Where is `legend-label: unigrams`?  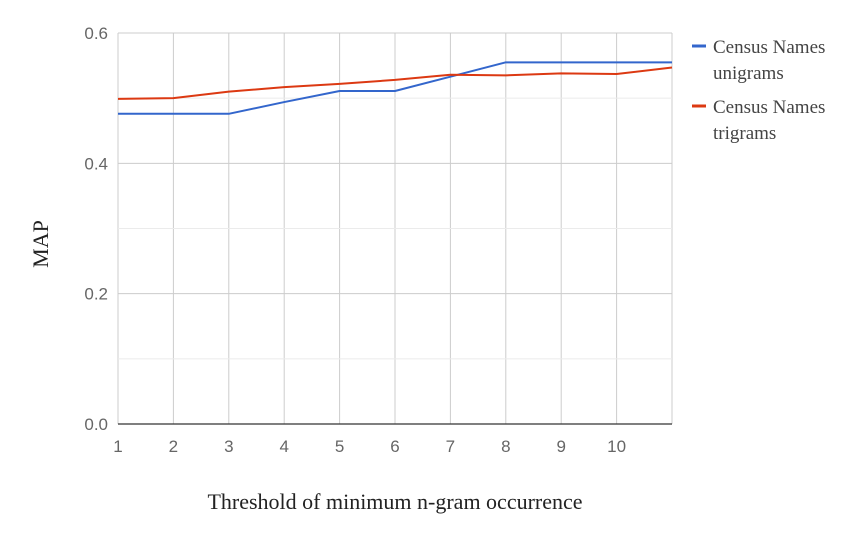 legend-label: unigrams is located at coordinates (748, 73).